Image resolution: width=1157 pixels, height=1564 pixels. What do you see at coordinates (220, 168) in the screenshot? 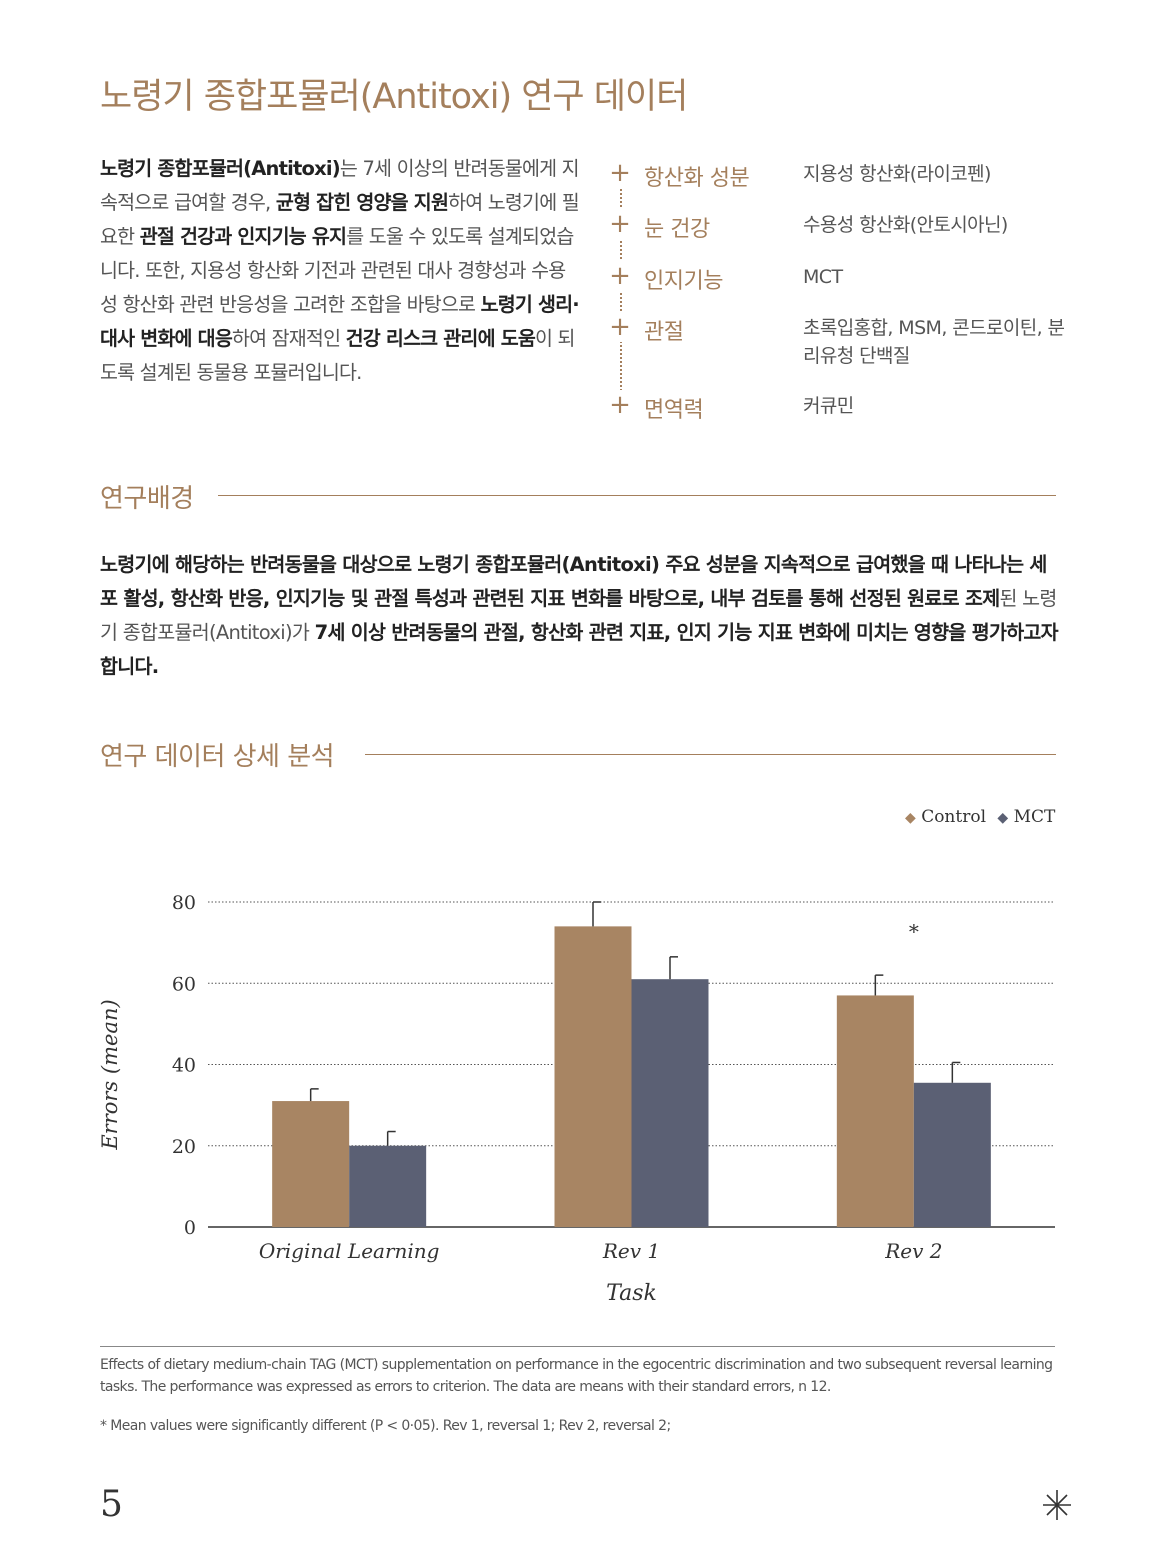
I see `intro-bold: 노령기 종합포뮬러(Antitoxi)` at bounding box center [220, 168].